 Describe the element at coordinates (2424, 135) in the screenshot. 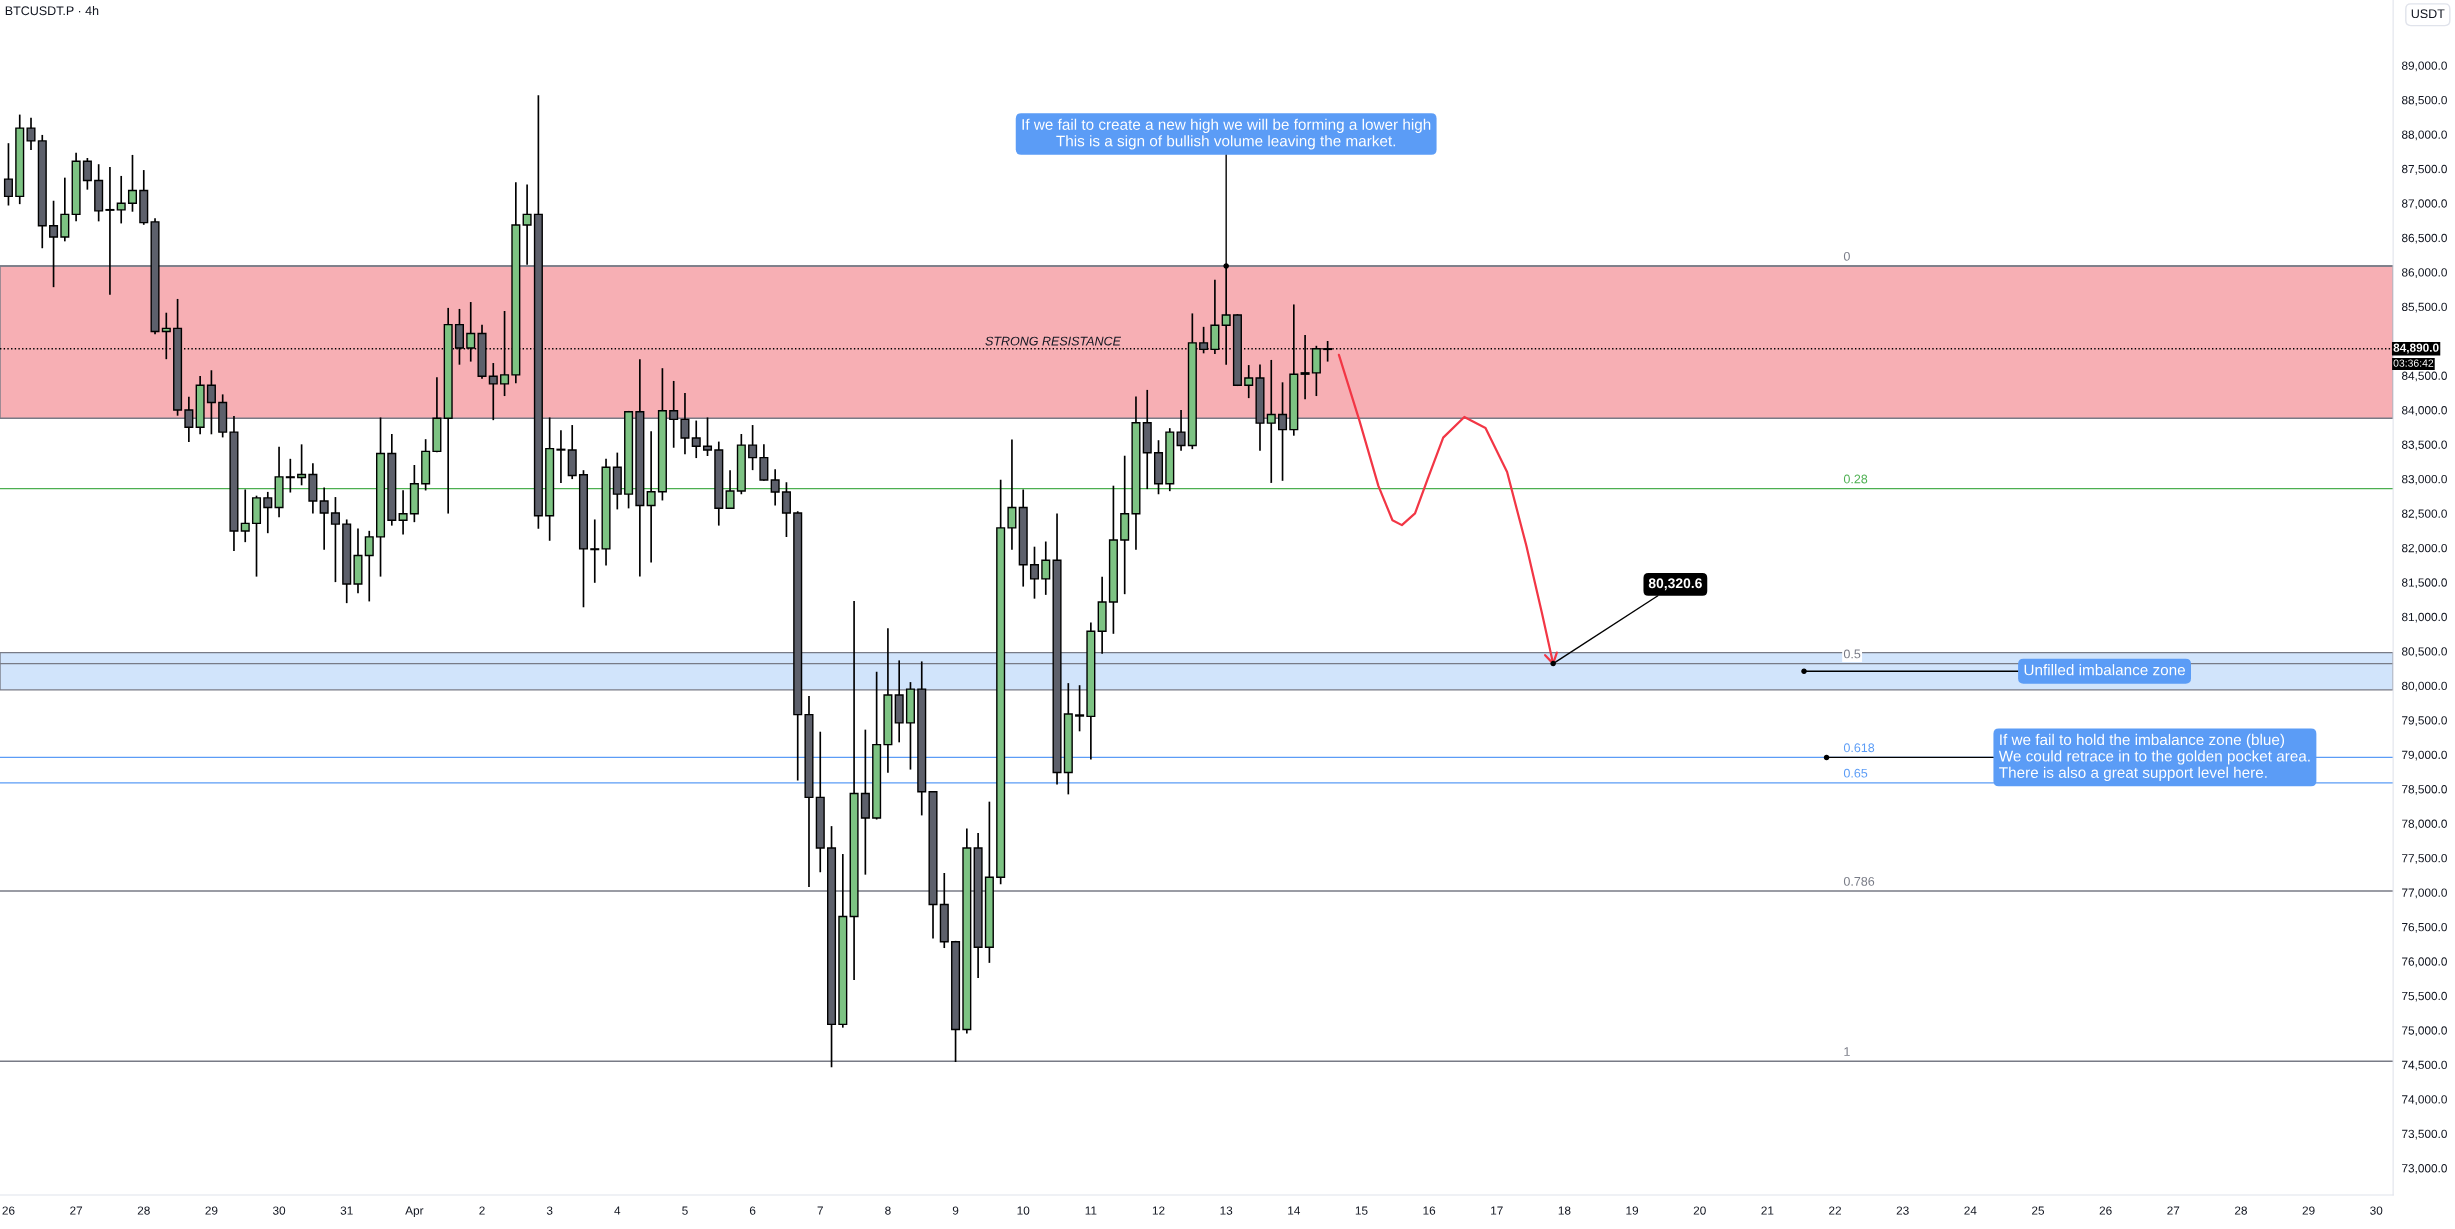

I see `y-tick-label: 88,000.0` at that location.